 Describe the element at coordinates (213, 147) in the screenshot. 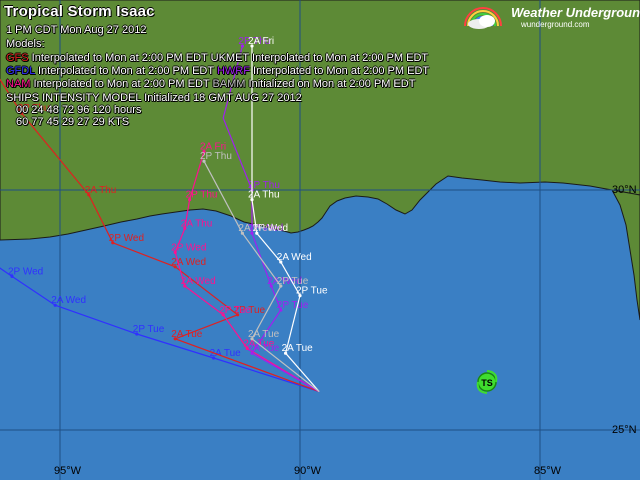

I see `track-point-label: 2A Fri` at that location.